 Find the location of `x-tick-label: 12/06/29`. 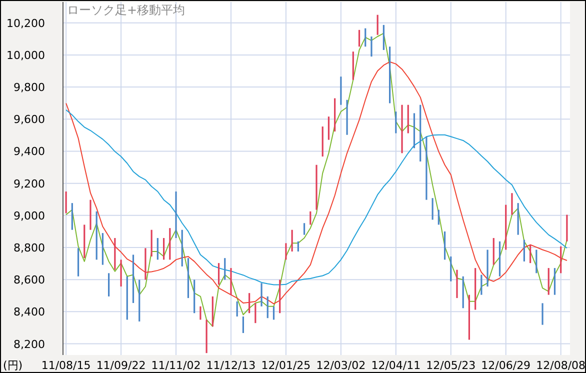

x-tick-label: 12/06/29 is located at coordinates (506, 365).